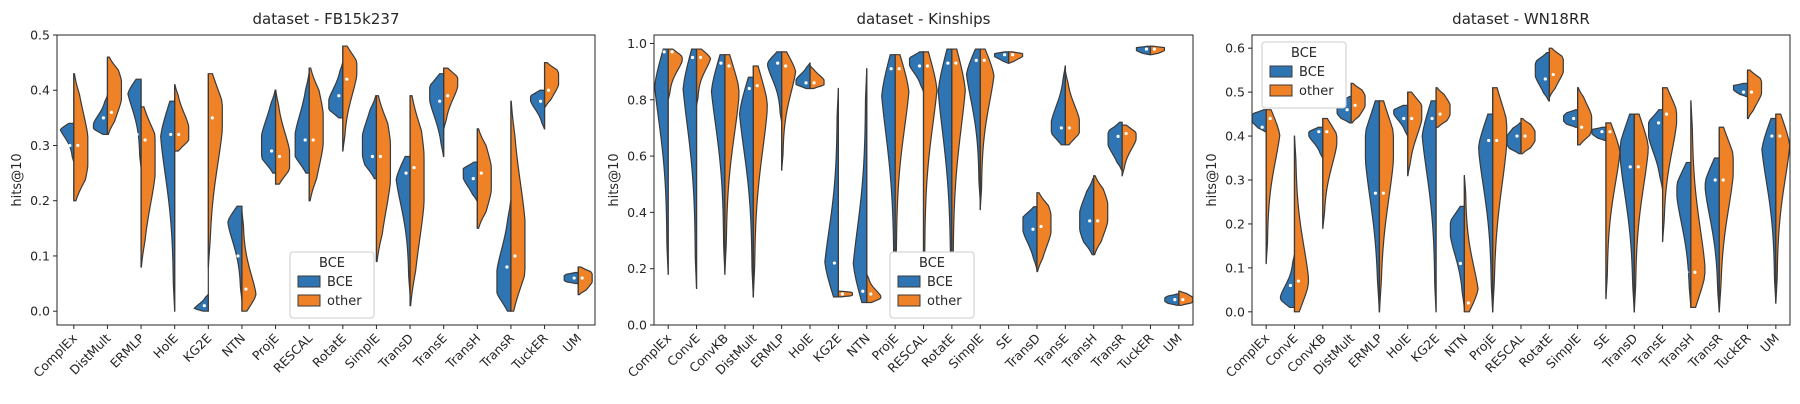  I want to click on legend-swatch-other, so click(909, 300).